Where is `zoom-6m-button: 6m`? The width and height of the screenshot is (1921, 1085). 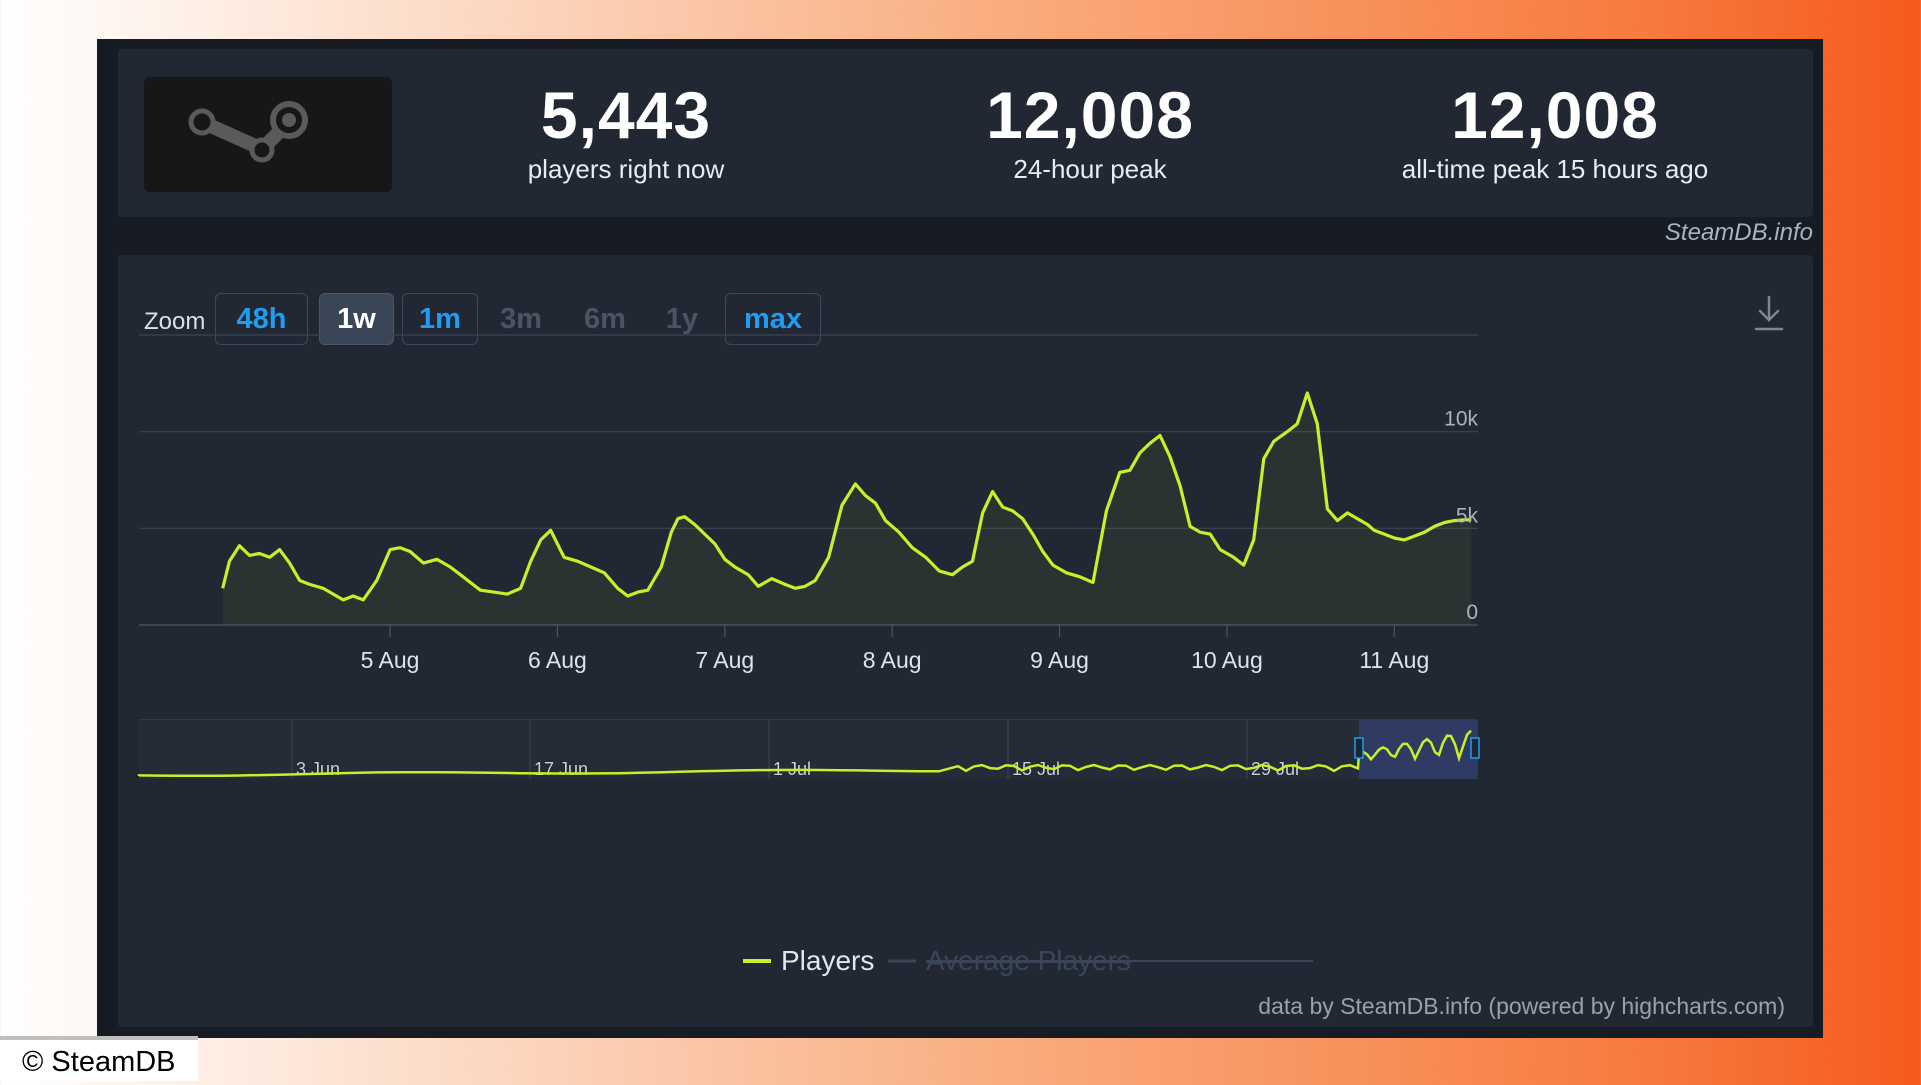
zoom-6m-button: 6m is located at coordinates (605, 319).